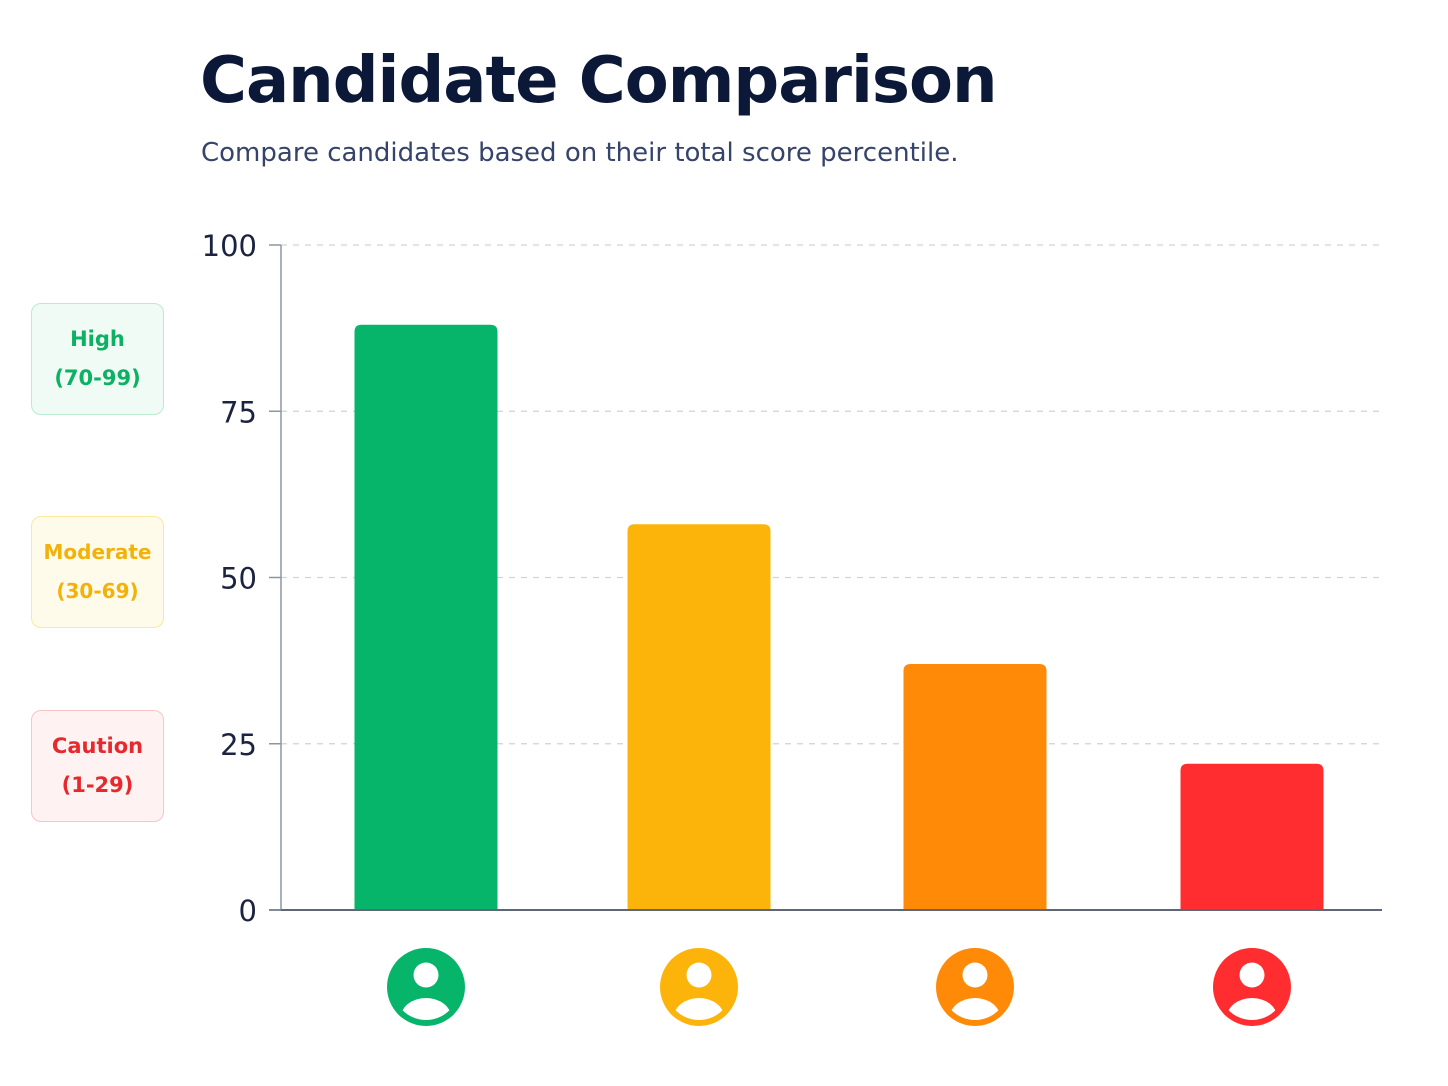  I want to click on chart-title: Candidate Comparison, so click(598, 81).